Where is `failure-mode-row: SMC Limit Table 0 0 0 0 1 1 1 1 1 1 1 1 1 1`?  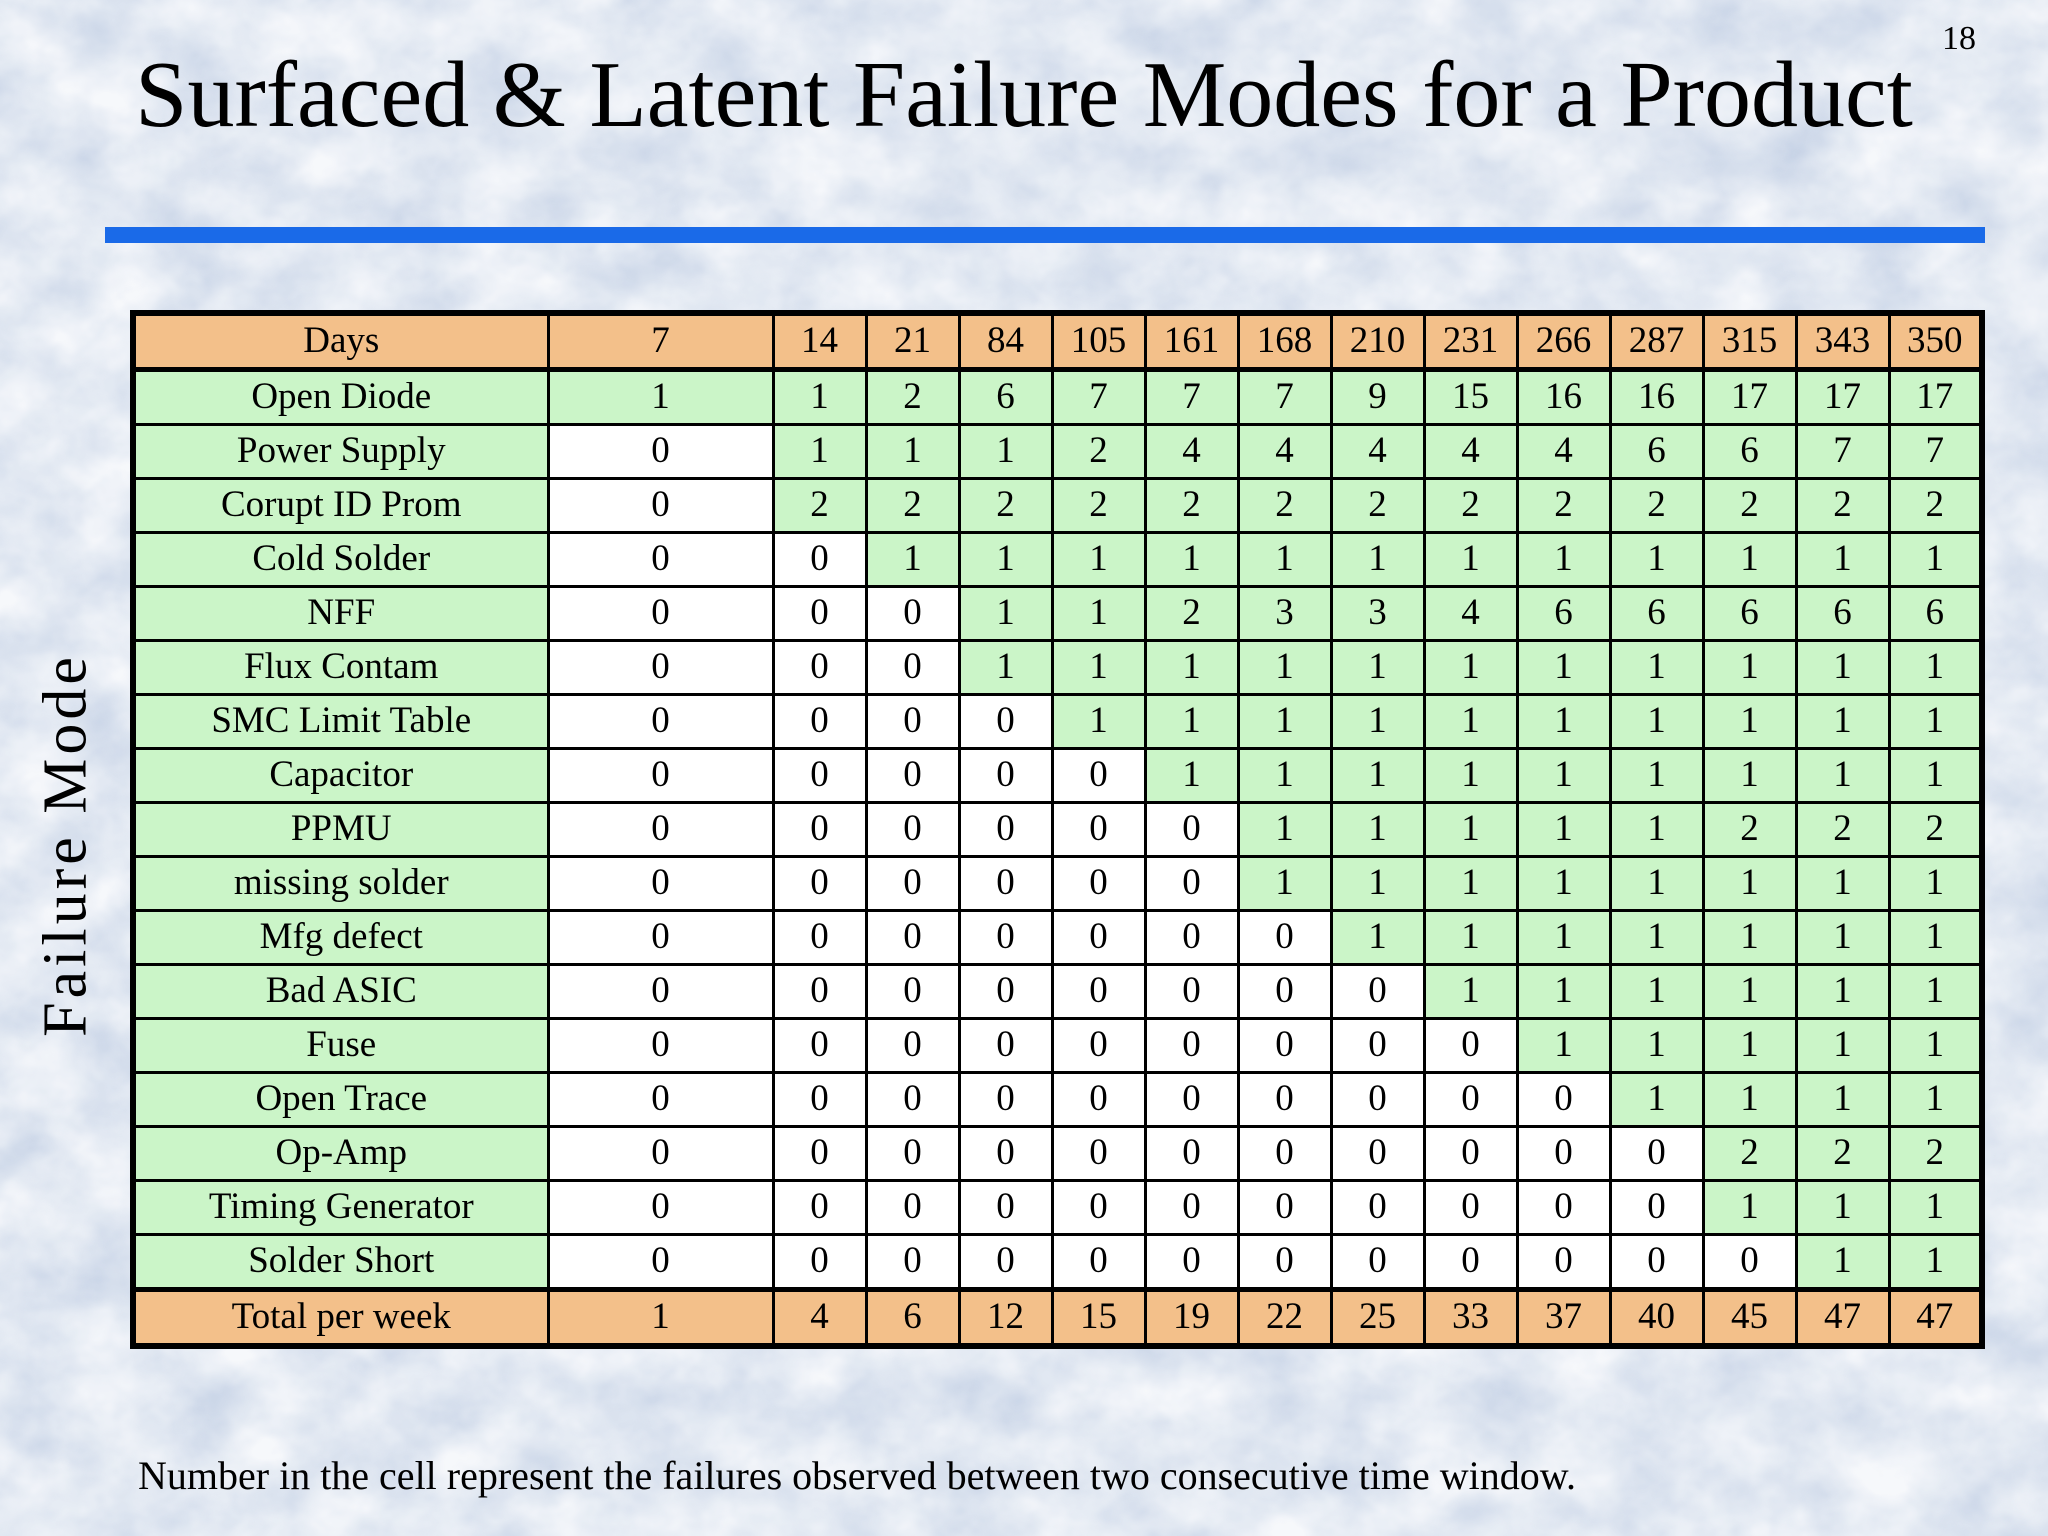
failure-mode-row: SMC Limit Table 0 0 0 0 1 1 1 1 1 1 1 1 1 1 is located at coordinates (1057, 721).